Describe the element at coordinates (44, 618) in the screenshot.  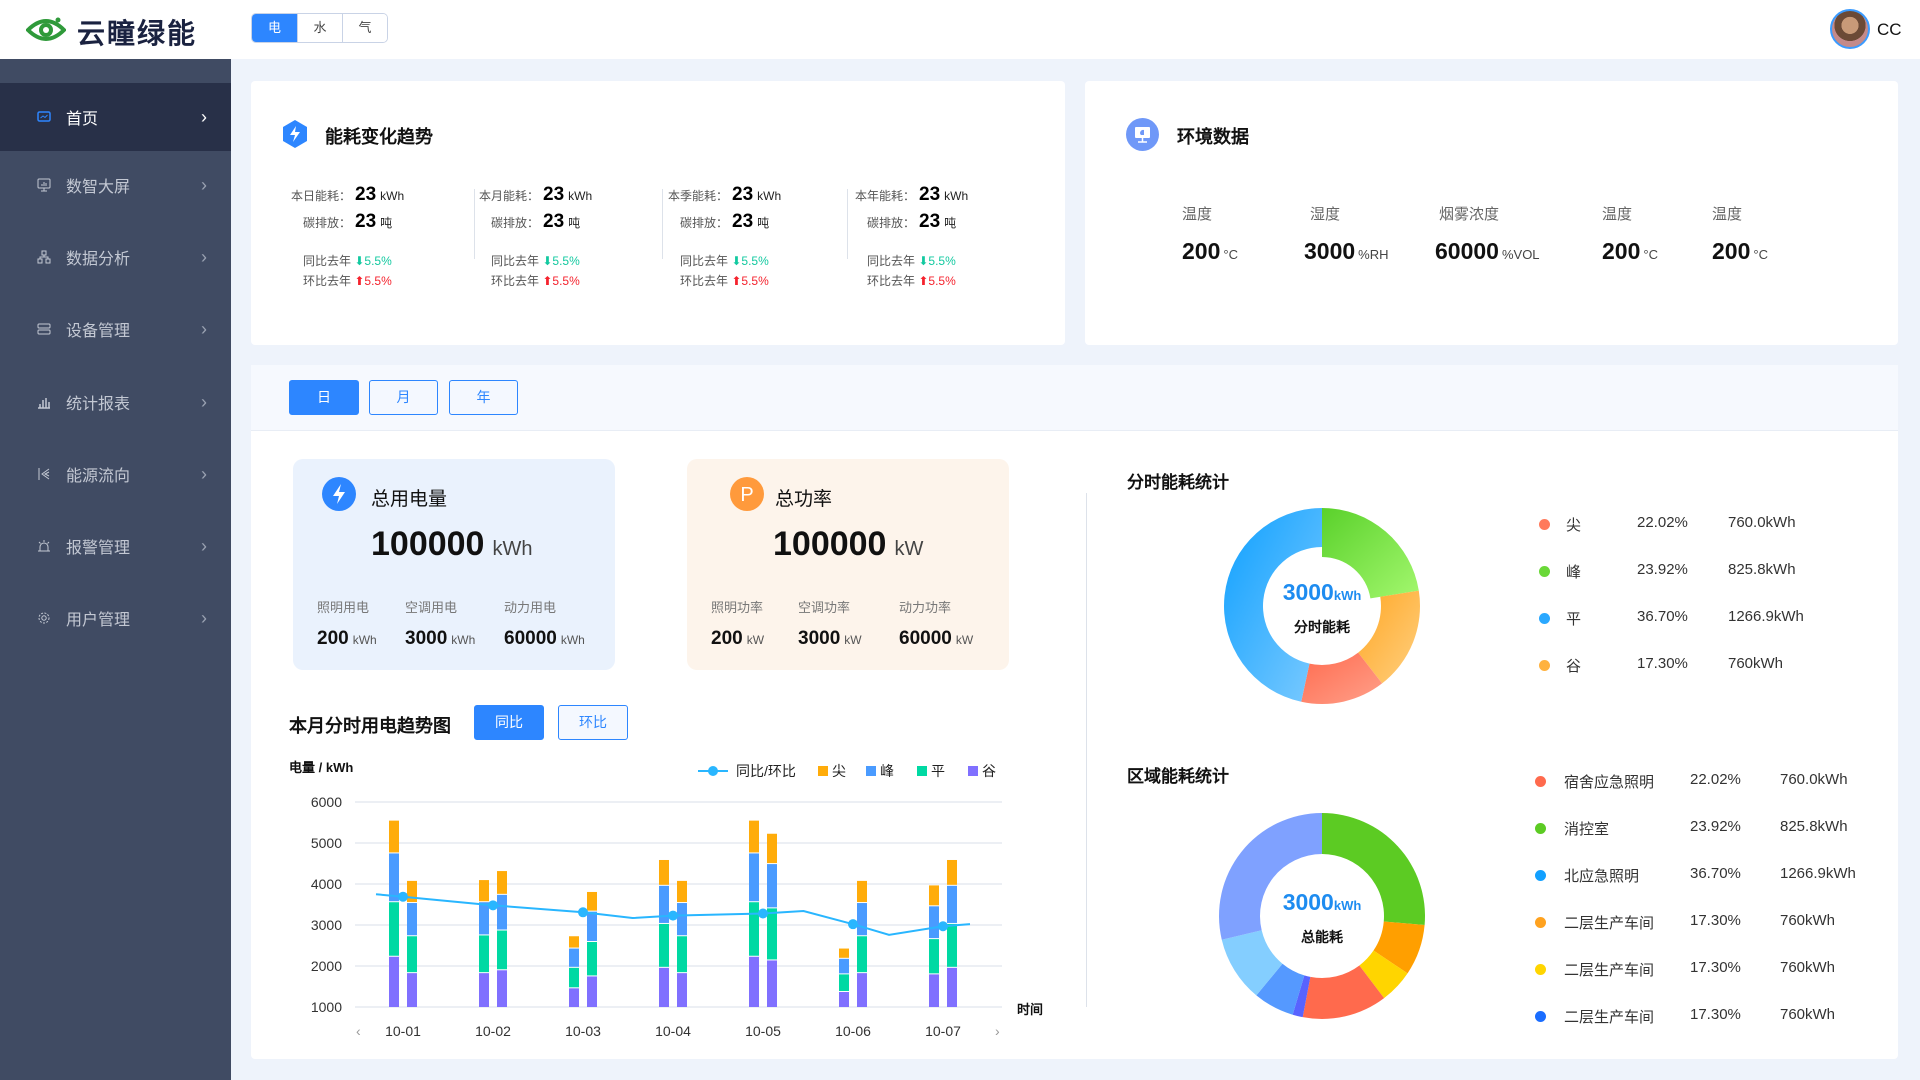
I see `gear-icon` at that location.